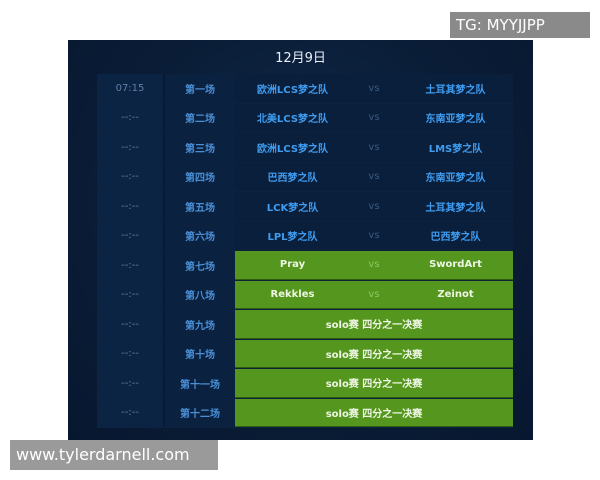 This screenshot has width=600, height=480. I want to click on watermark-top: TG: MYYJJPP, so click(520, 25).